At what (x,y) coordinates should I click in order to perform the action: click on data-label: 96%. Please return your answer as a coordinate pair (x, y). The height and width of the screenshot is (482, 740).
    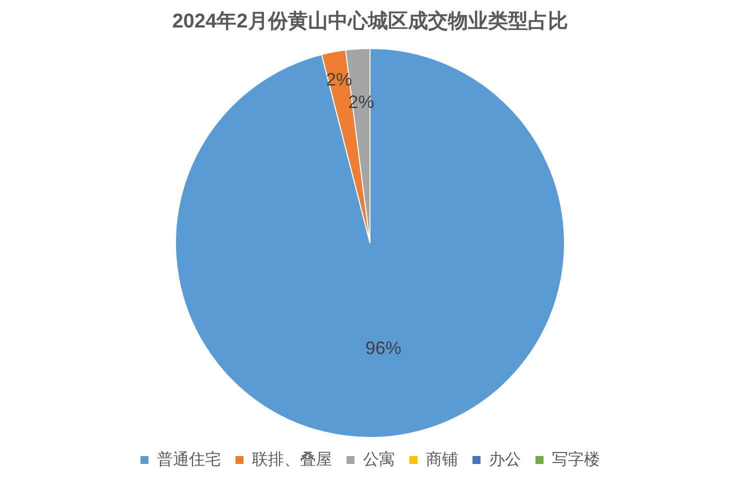
    Looking at the image, I should click on (383, 348).